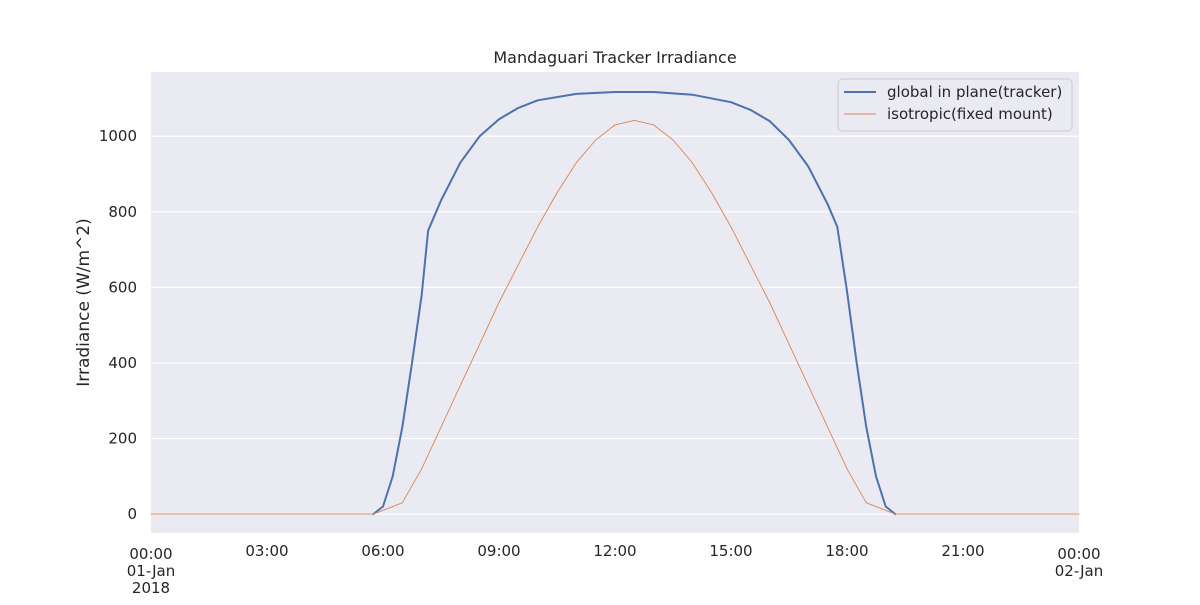 The image size is (1200, 605). I want to click on chart-title: Mandaguari Tracker Irradiance, so click(614, 57).